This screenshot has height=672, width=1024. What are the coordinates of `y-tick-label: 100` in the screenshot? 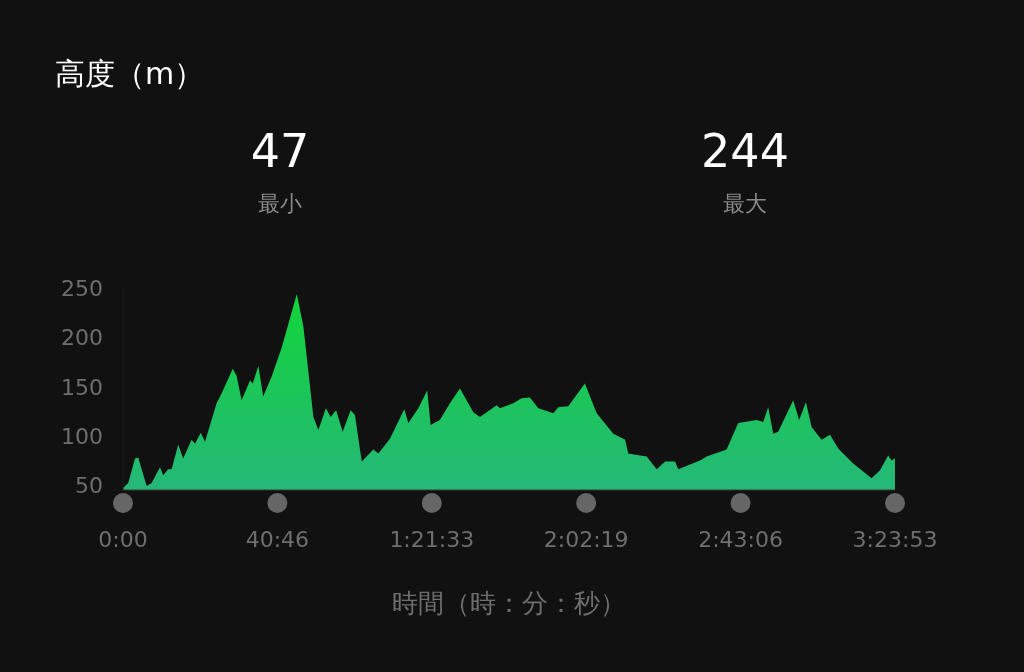 It's located at (82, 436).